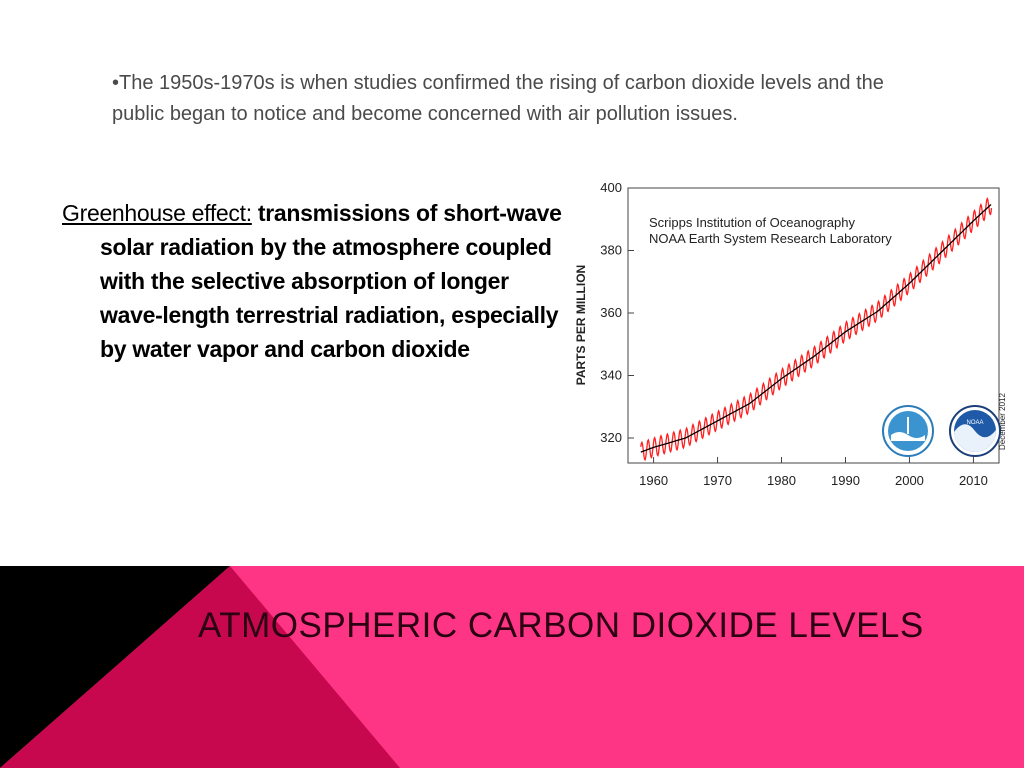 This screenshot has height=768, width=1024. I want to click on x-tick-label: 1980, so click(781, 480).